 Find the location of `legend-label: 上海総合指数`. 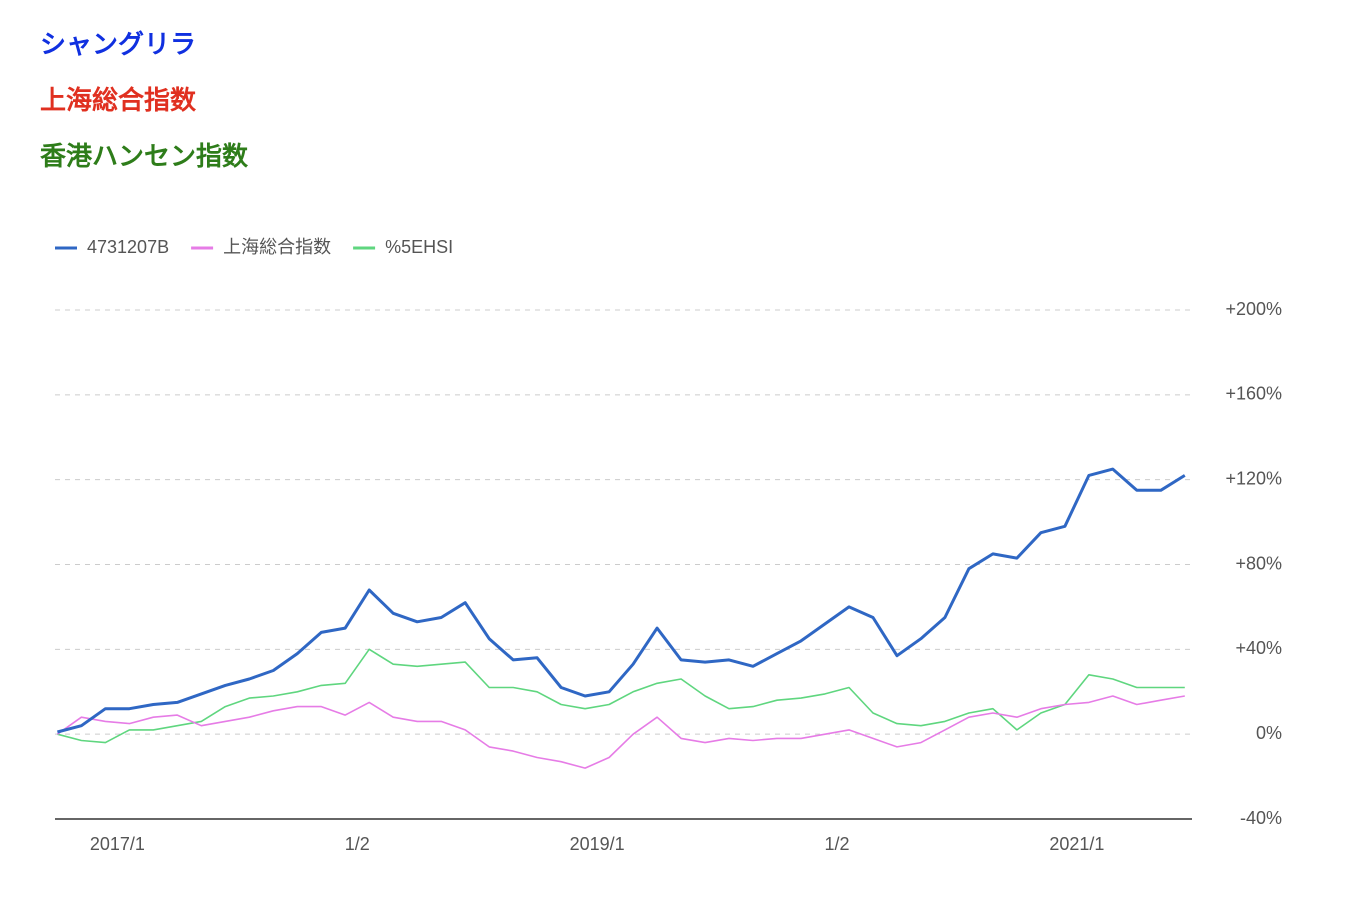

legend-label: 上海総合指数 is located at coordinates (277, 247).